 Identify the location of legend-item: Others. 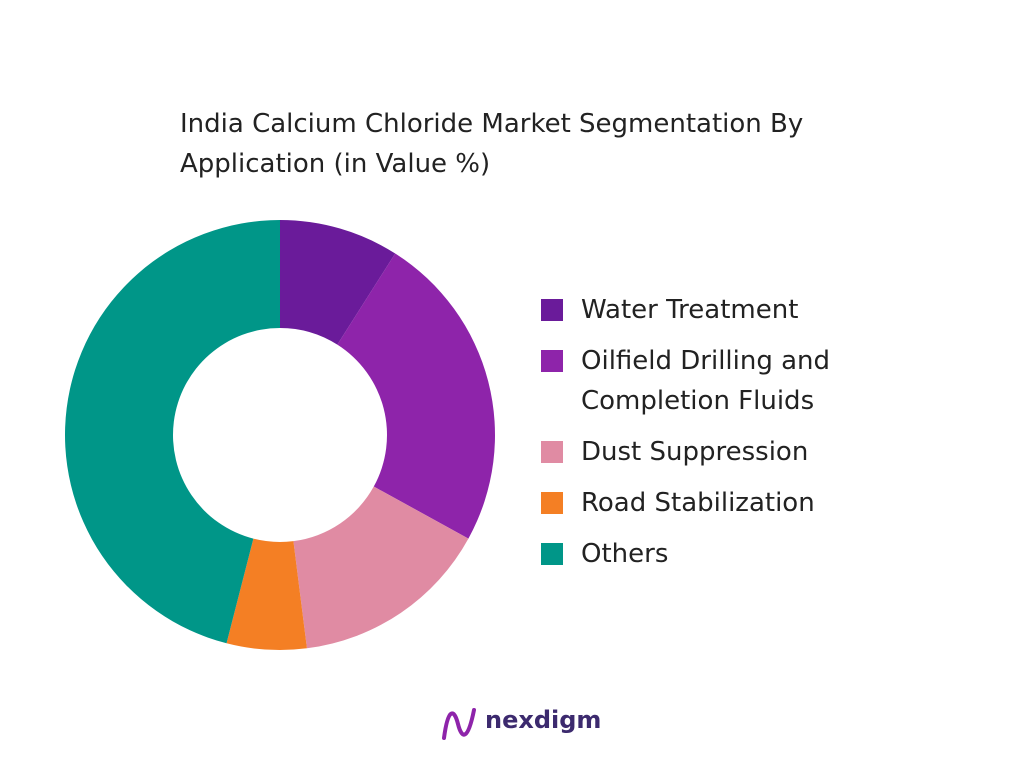
(701, 554).